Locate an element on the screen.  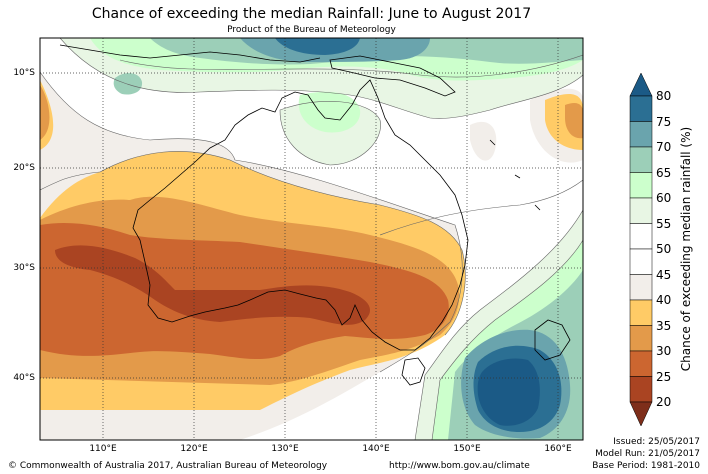
colorbar is located at coordinates (641, 249).